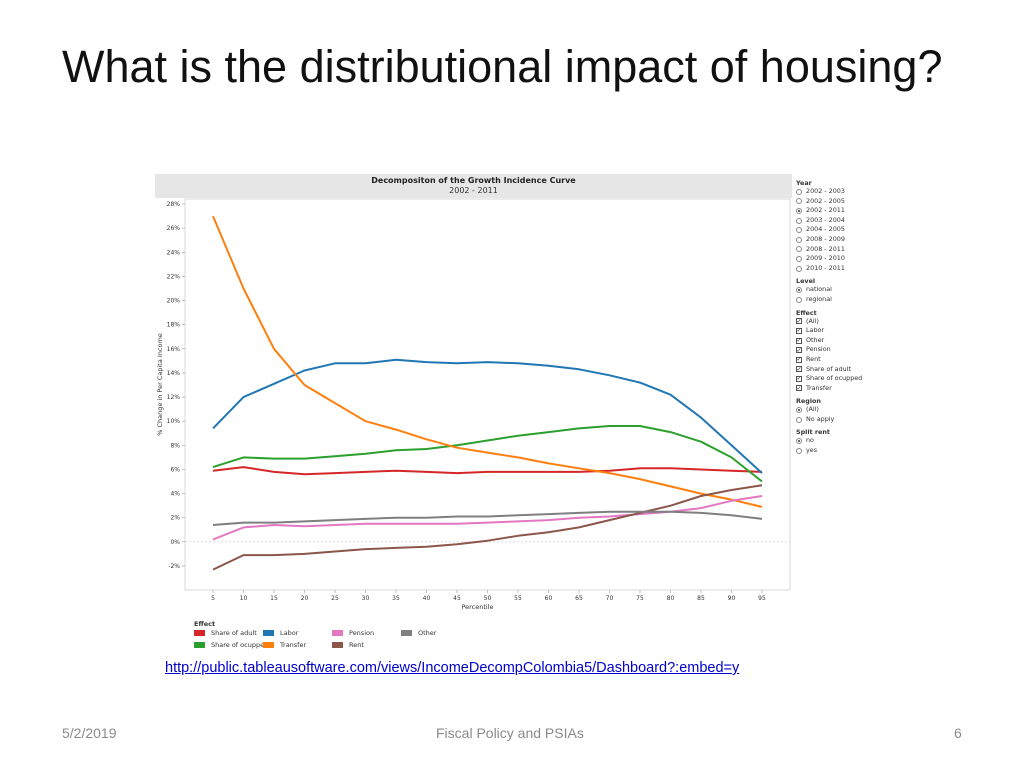 The height and width of the screenshot is (768, 1024). What do you see at coordinates (825, 248) in the screenshot?
I see `filter-option-label: 2008 - 2011` at bounding box center [825, 248].